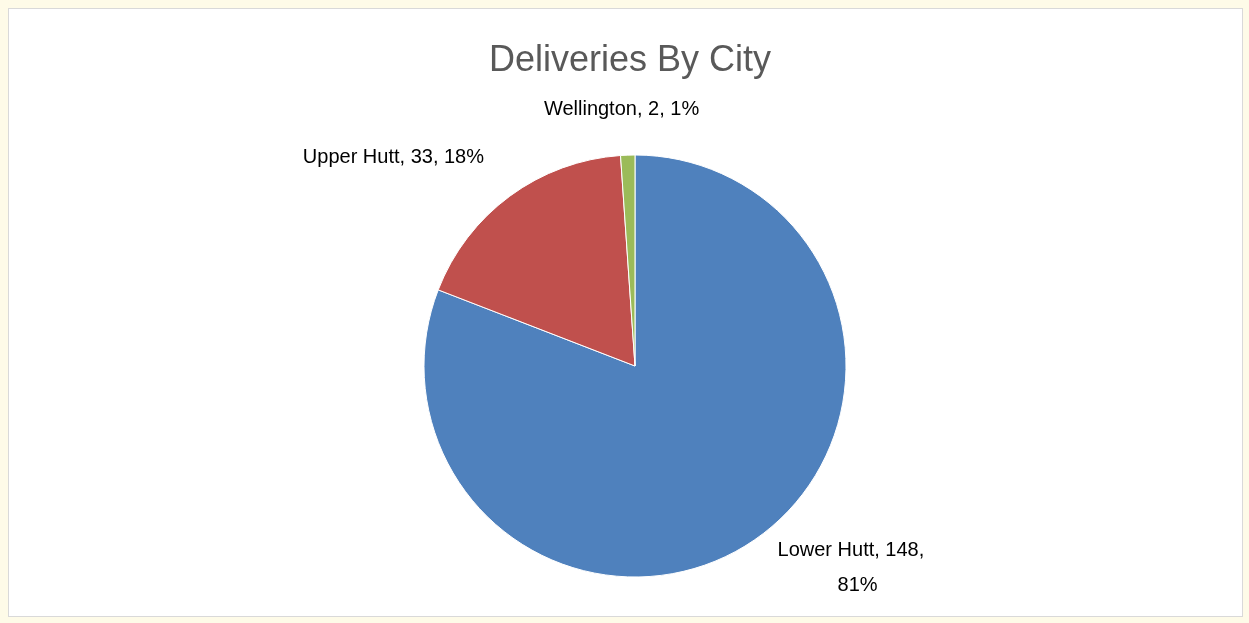 The image size is (1249, 623). I want to click on slice-label: Lower Hutt, 148, 81%, so click(851, 567).